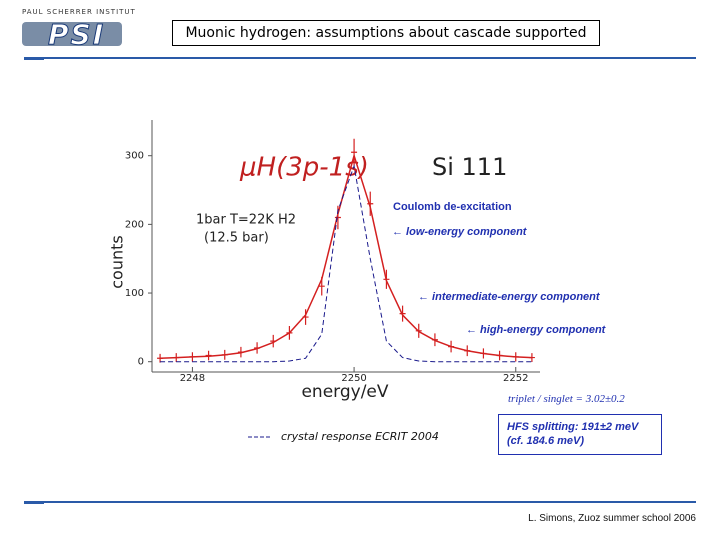  Describe the element at coordinates (573, 427) in the screenshot. I see `hfs-line: HFS splitting: 191±2 meV` at that location.